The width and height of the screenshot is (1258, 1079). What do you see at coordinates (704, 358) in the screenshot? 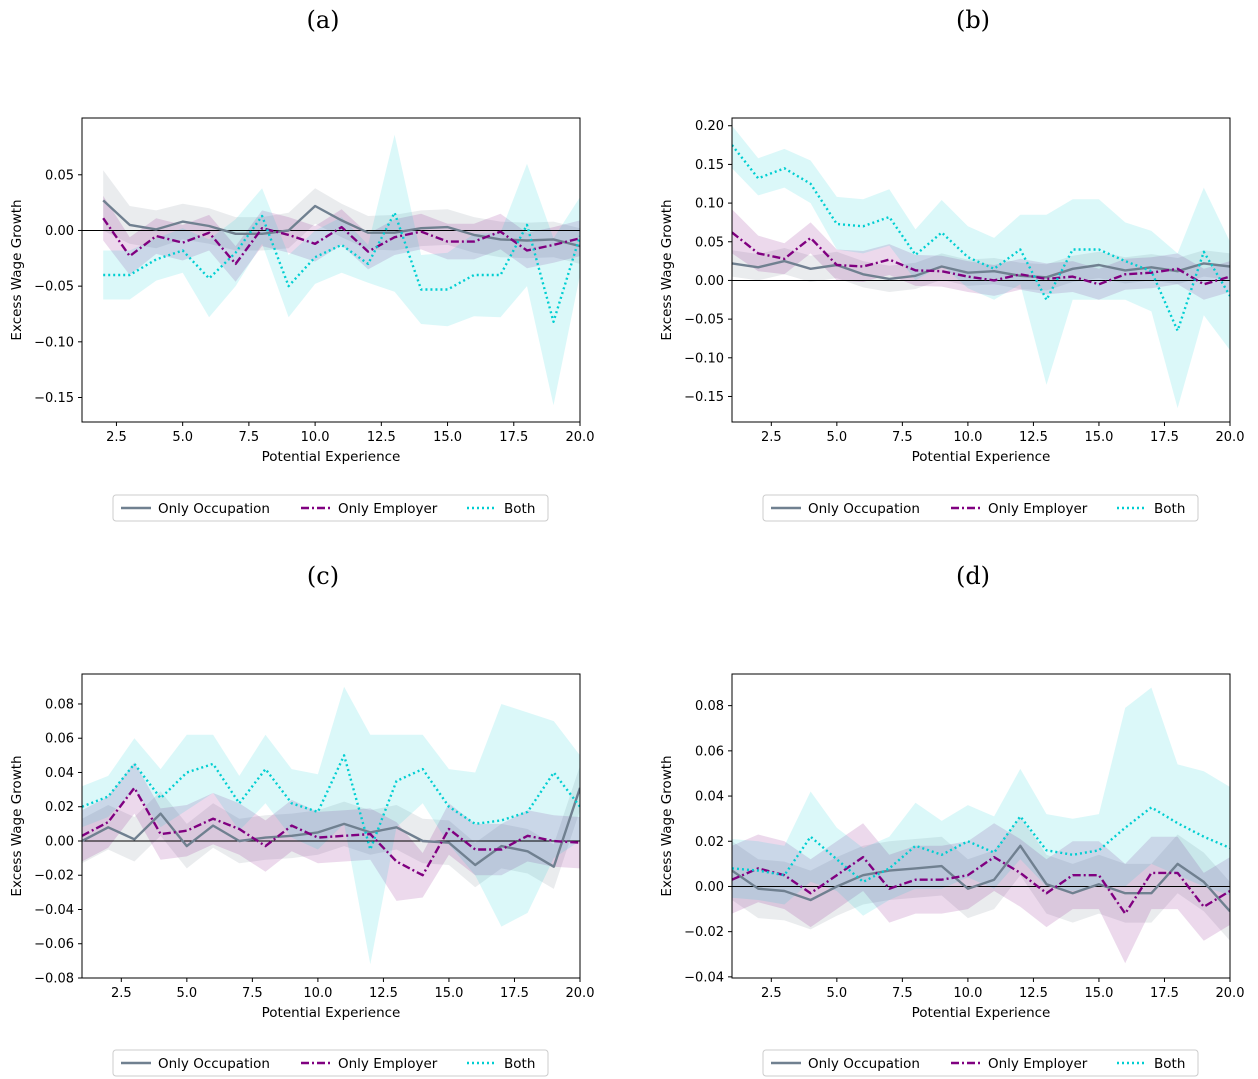
I see `y-tick-label: −0.10` at bounding box center [704, 358].